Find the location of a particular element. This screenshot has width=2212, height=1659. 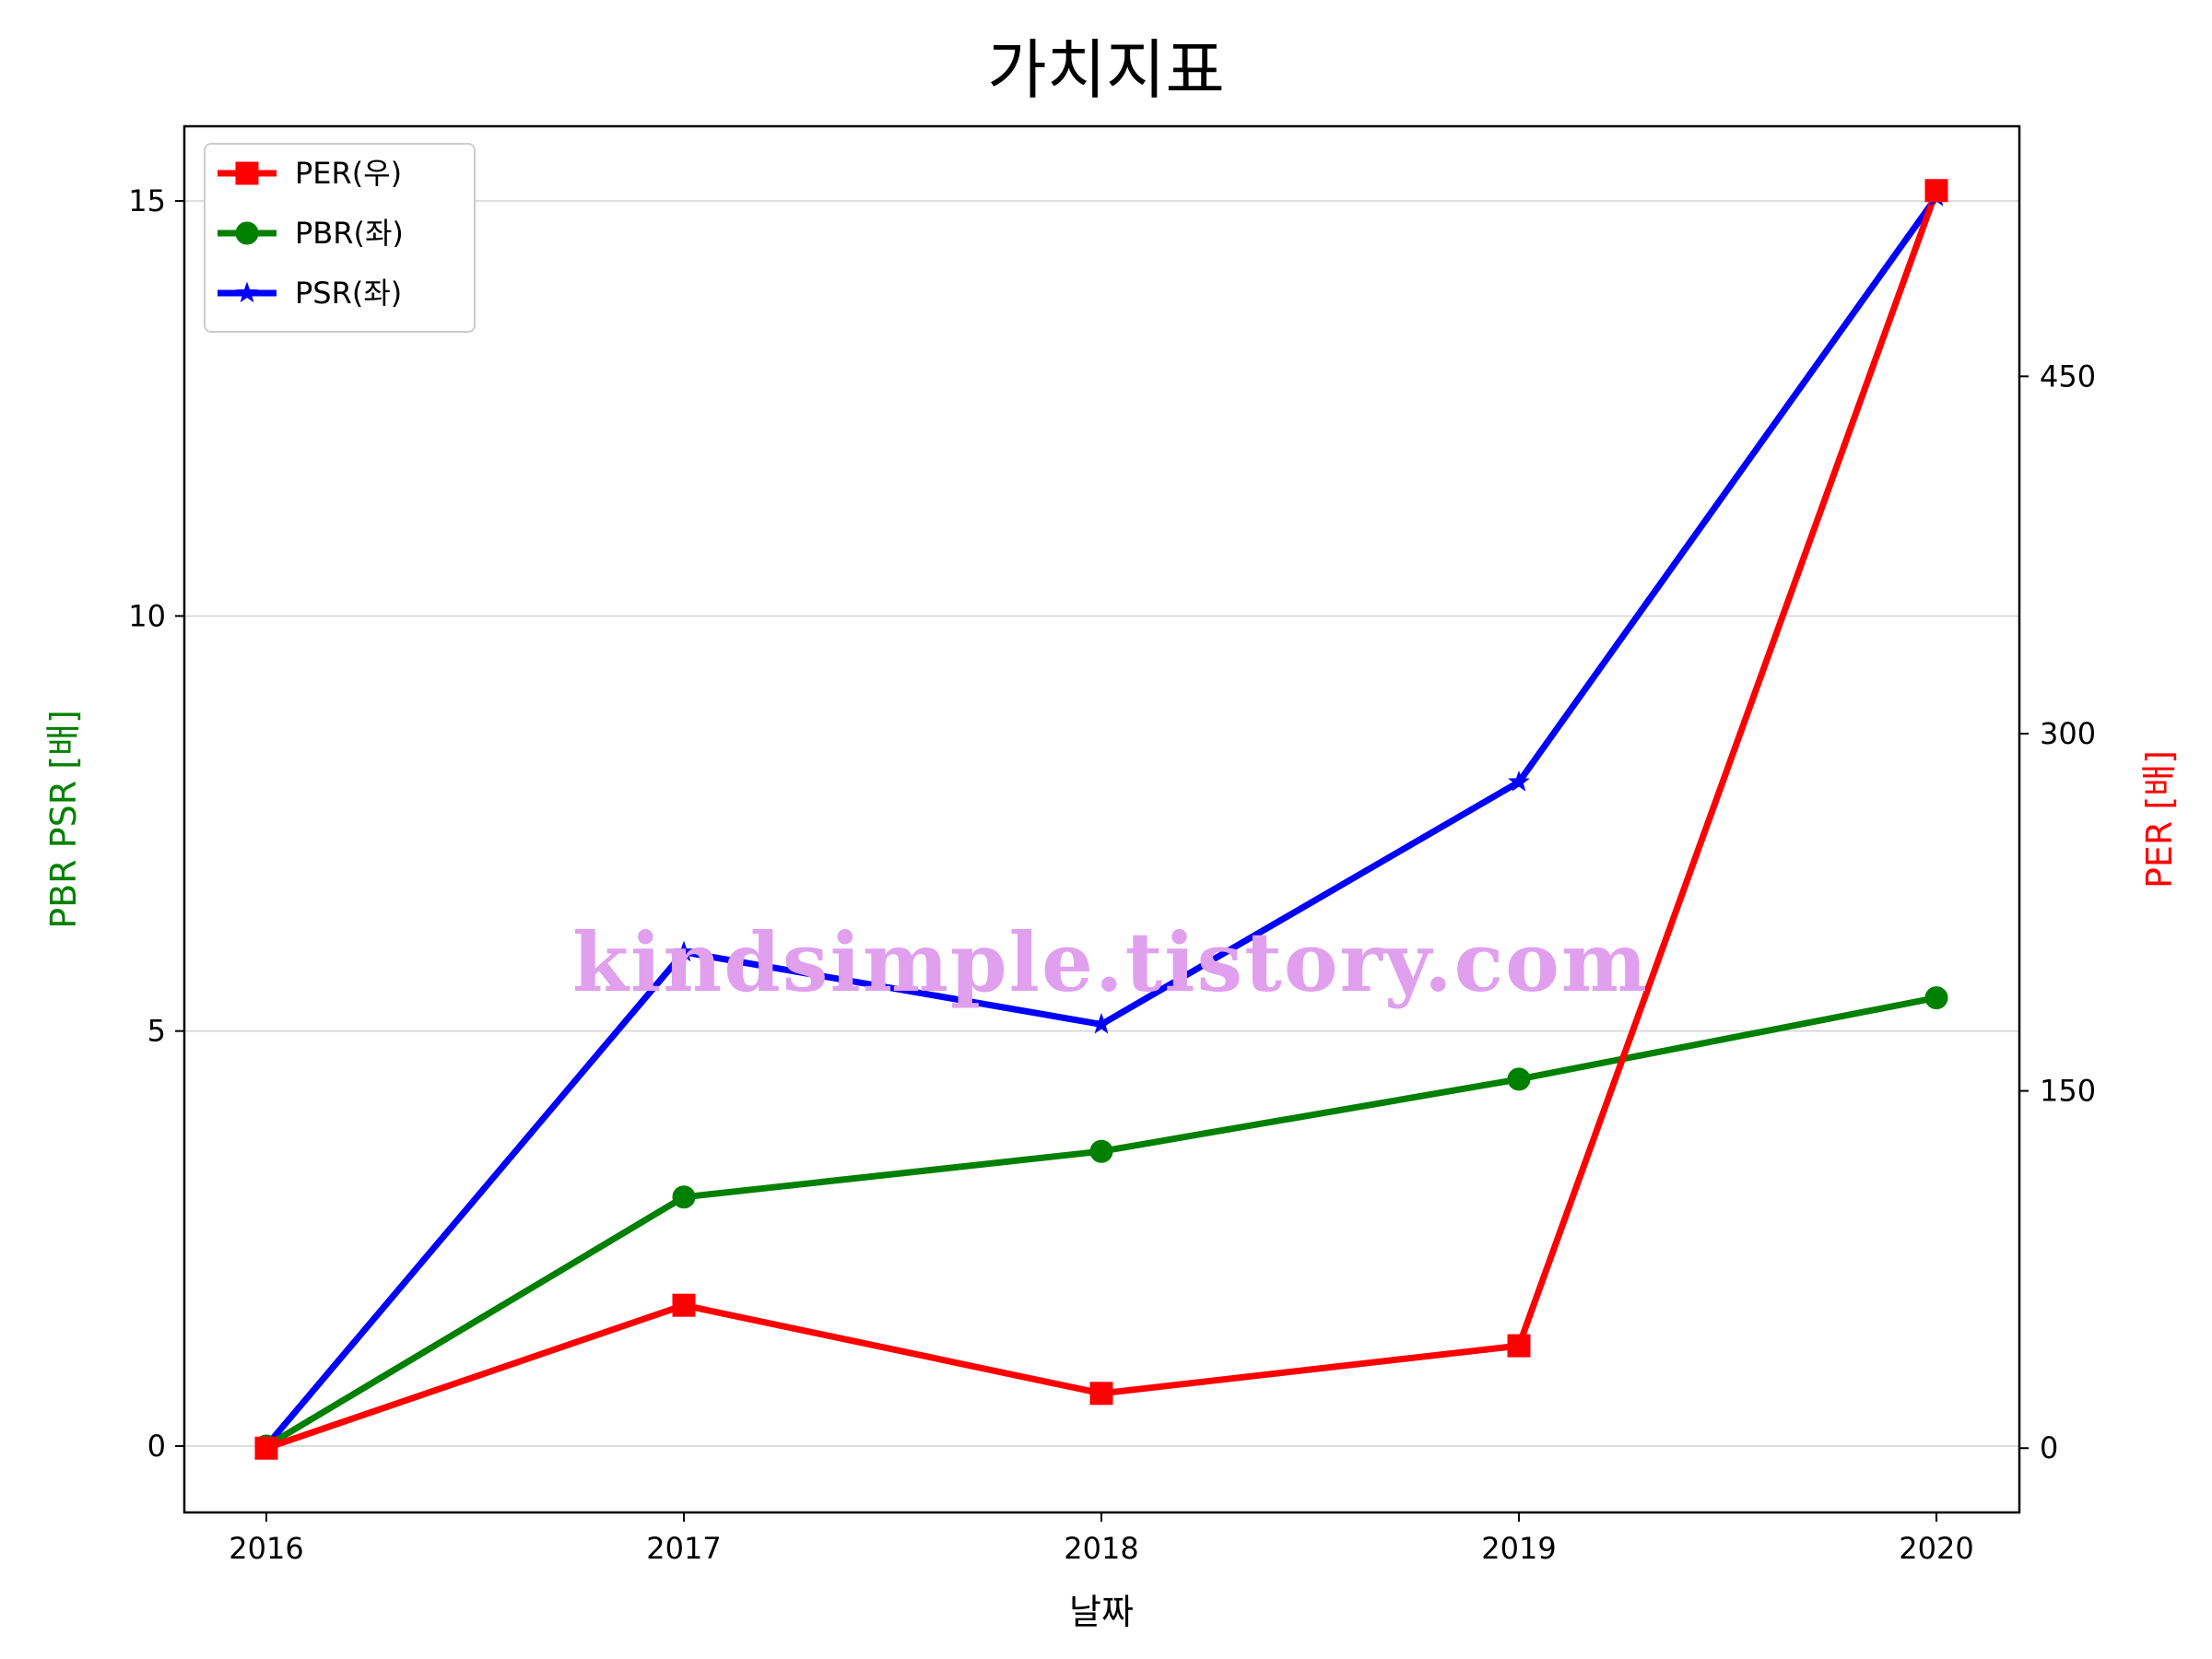

watermark-text: kindsimple.tistory.com is located at coordinates (1110, 962).